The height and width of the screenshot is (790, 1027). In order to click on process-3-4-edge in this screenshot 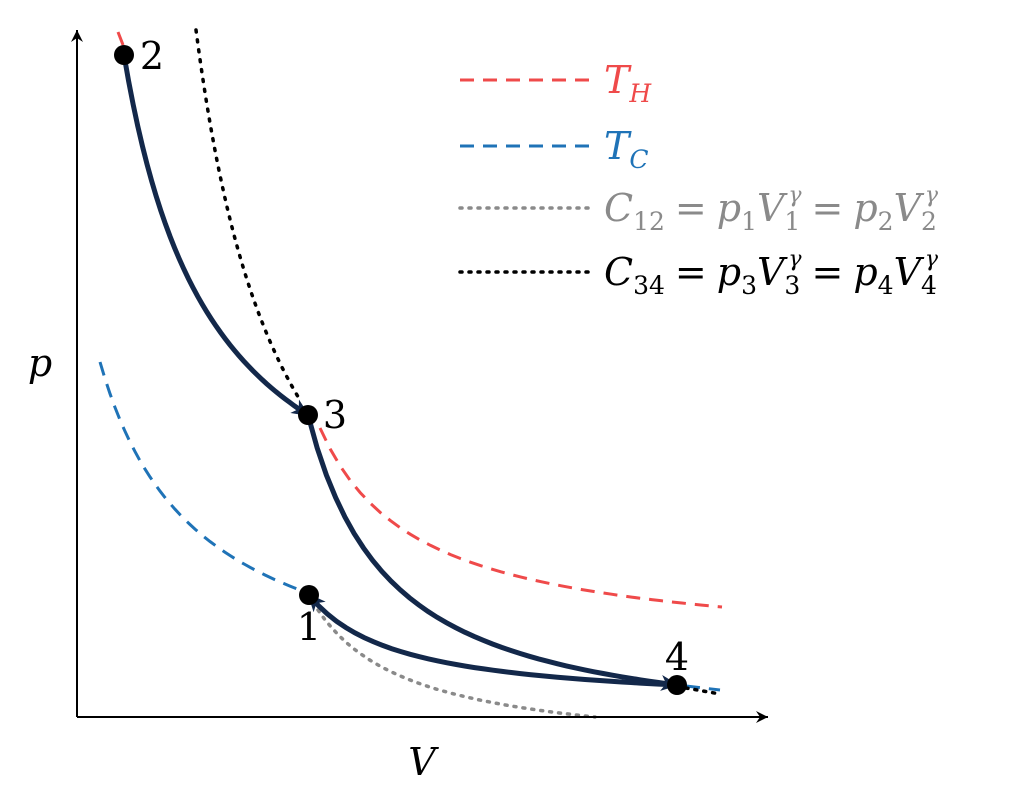, I will do `click(492, 552)`.